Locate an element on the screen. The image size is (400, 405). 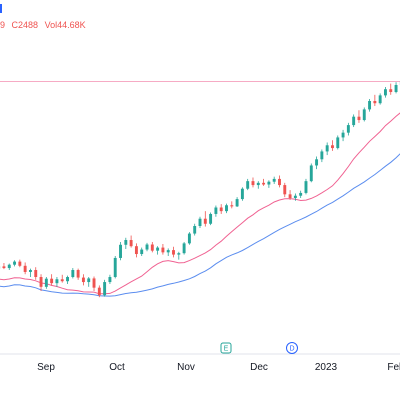
x-tick-label: Nov is located at coordinates (186, 367).